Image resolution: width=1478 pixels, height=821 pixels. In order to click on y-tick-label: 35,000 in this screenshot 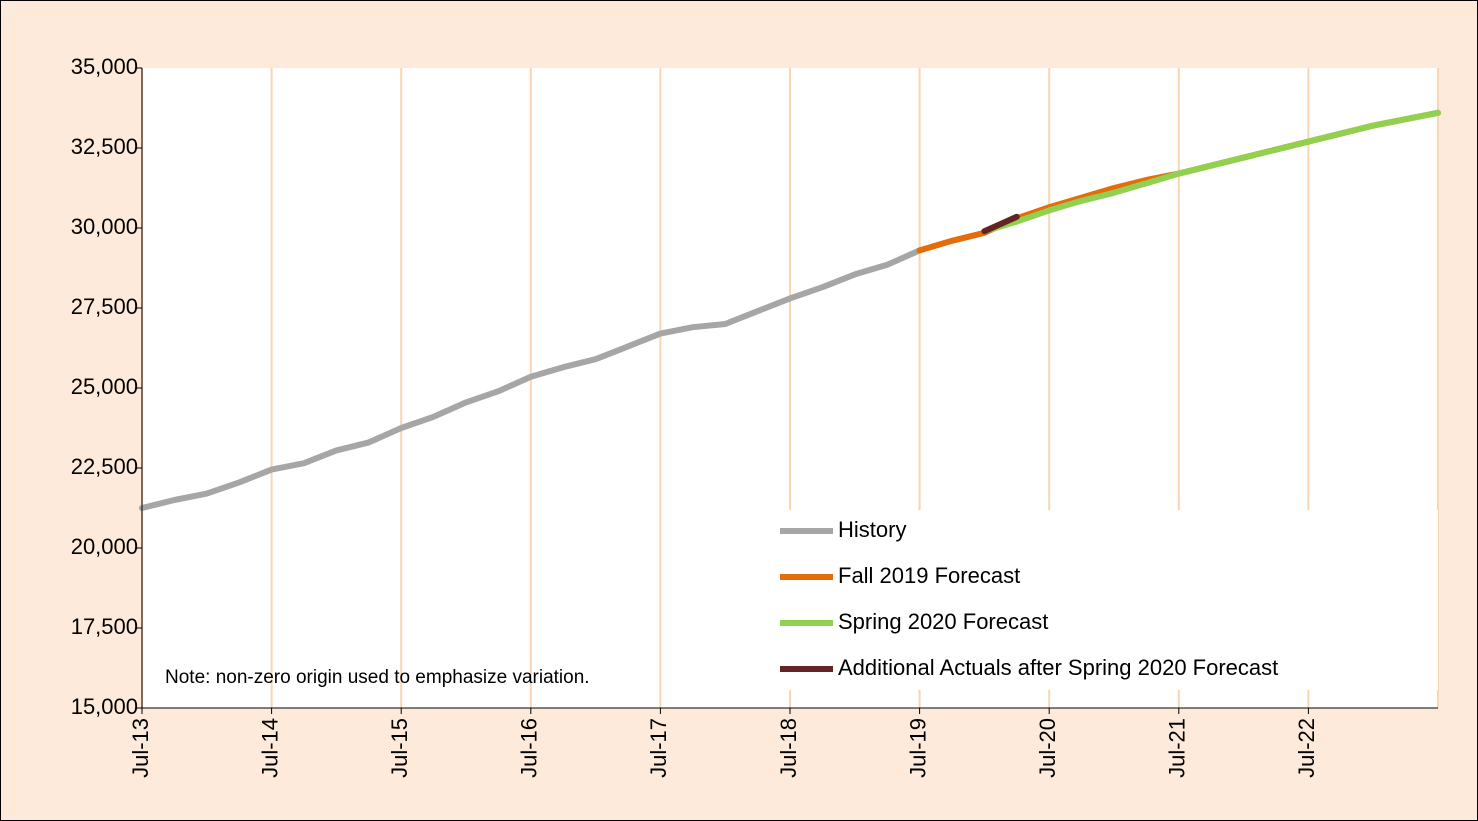, I will do `click(104, 66)`.